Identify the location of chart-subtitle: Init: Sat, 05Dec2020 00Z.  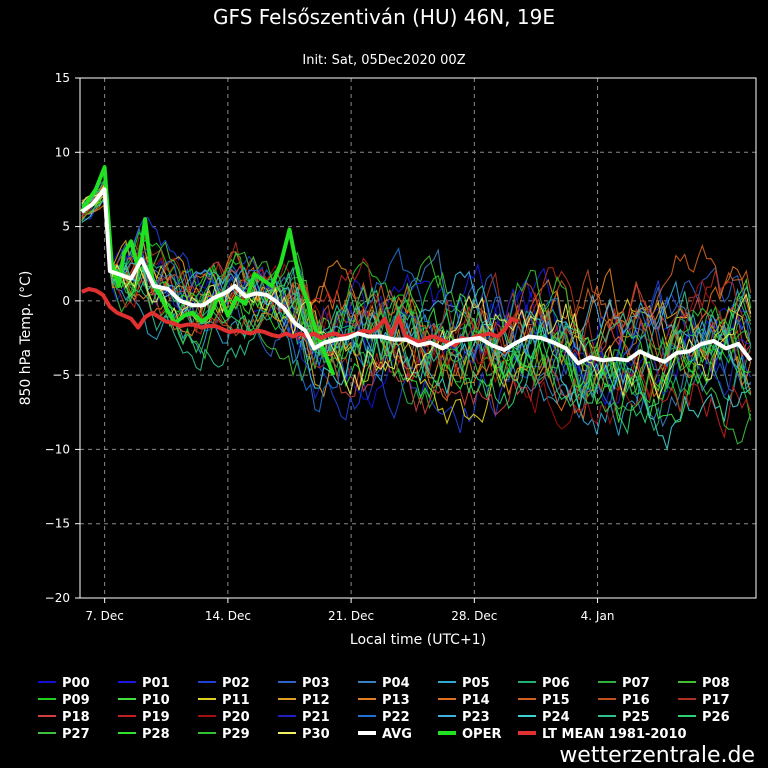
(383, 60).